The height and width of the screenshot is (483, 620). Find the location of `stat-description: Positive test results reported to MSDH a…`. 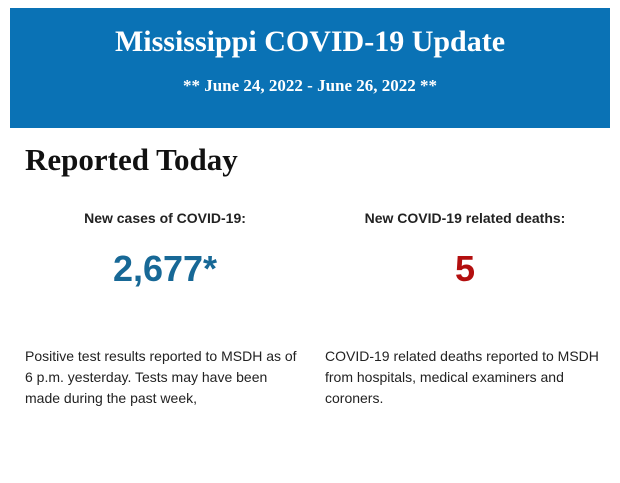

stat-description: Positive test results reported to MSDH a… is located at coordinates (161, 377).